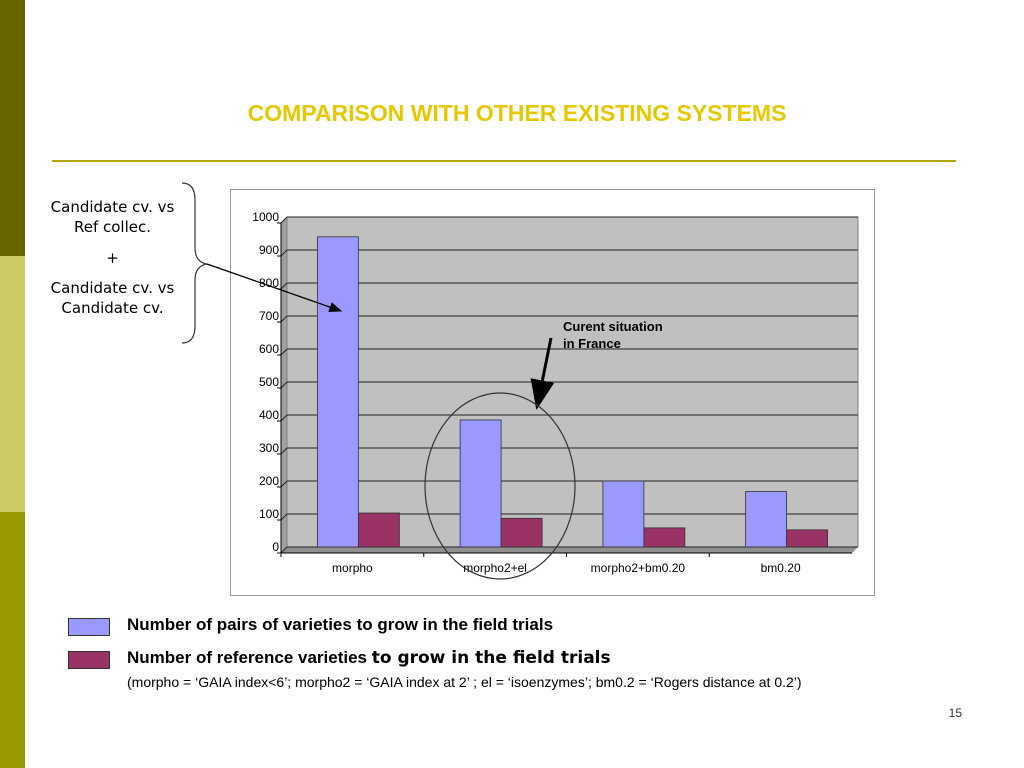 The image size is (1024, 768). Describe the element at coordinates (249, 657) in the screenshot. I see `legend-label-reference-part1: Number of reference varieties` at that location.